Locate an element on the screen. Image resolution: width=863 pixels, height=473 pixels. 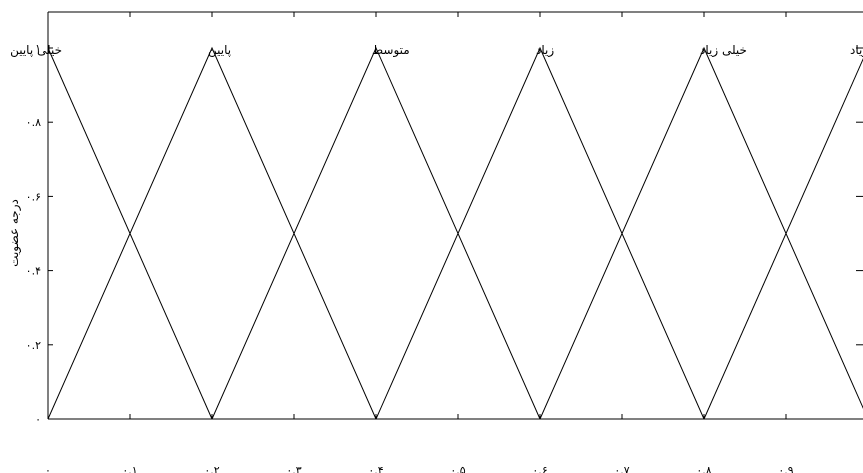
series-label: پایین is located at coordinates (219, 50).